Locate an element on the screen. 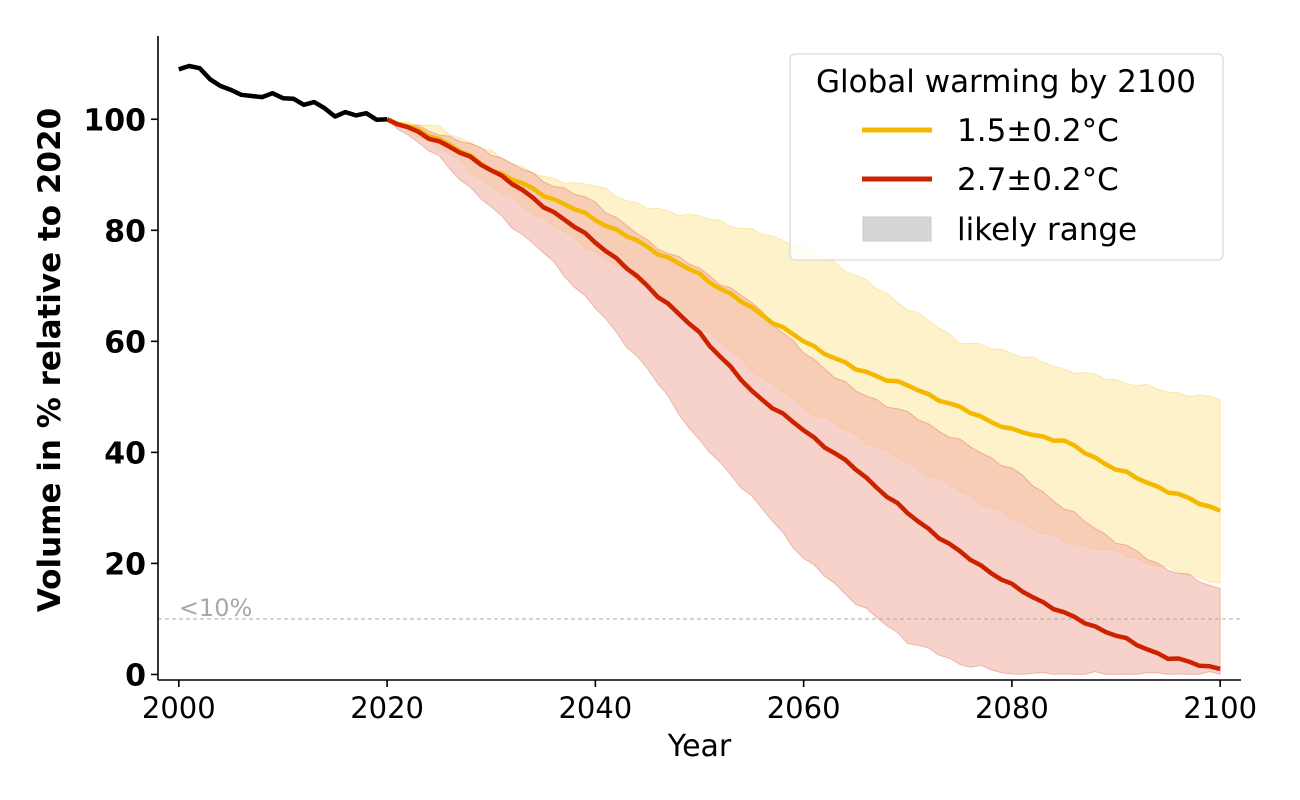 The image size is (1300, 800). legend-title: Global warming by 2100 is located at coordinates (1006, 82).